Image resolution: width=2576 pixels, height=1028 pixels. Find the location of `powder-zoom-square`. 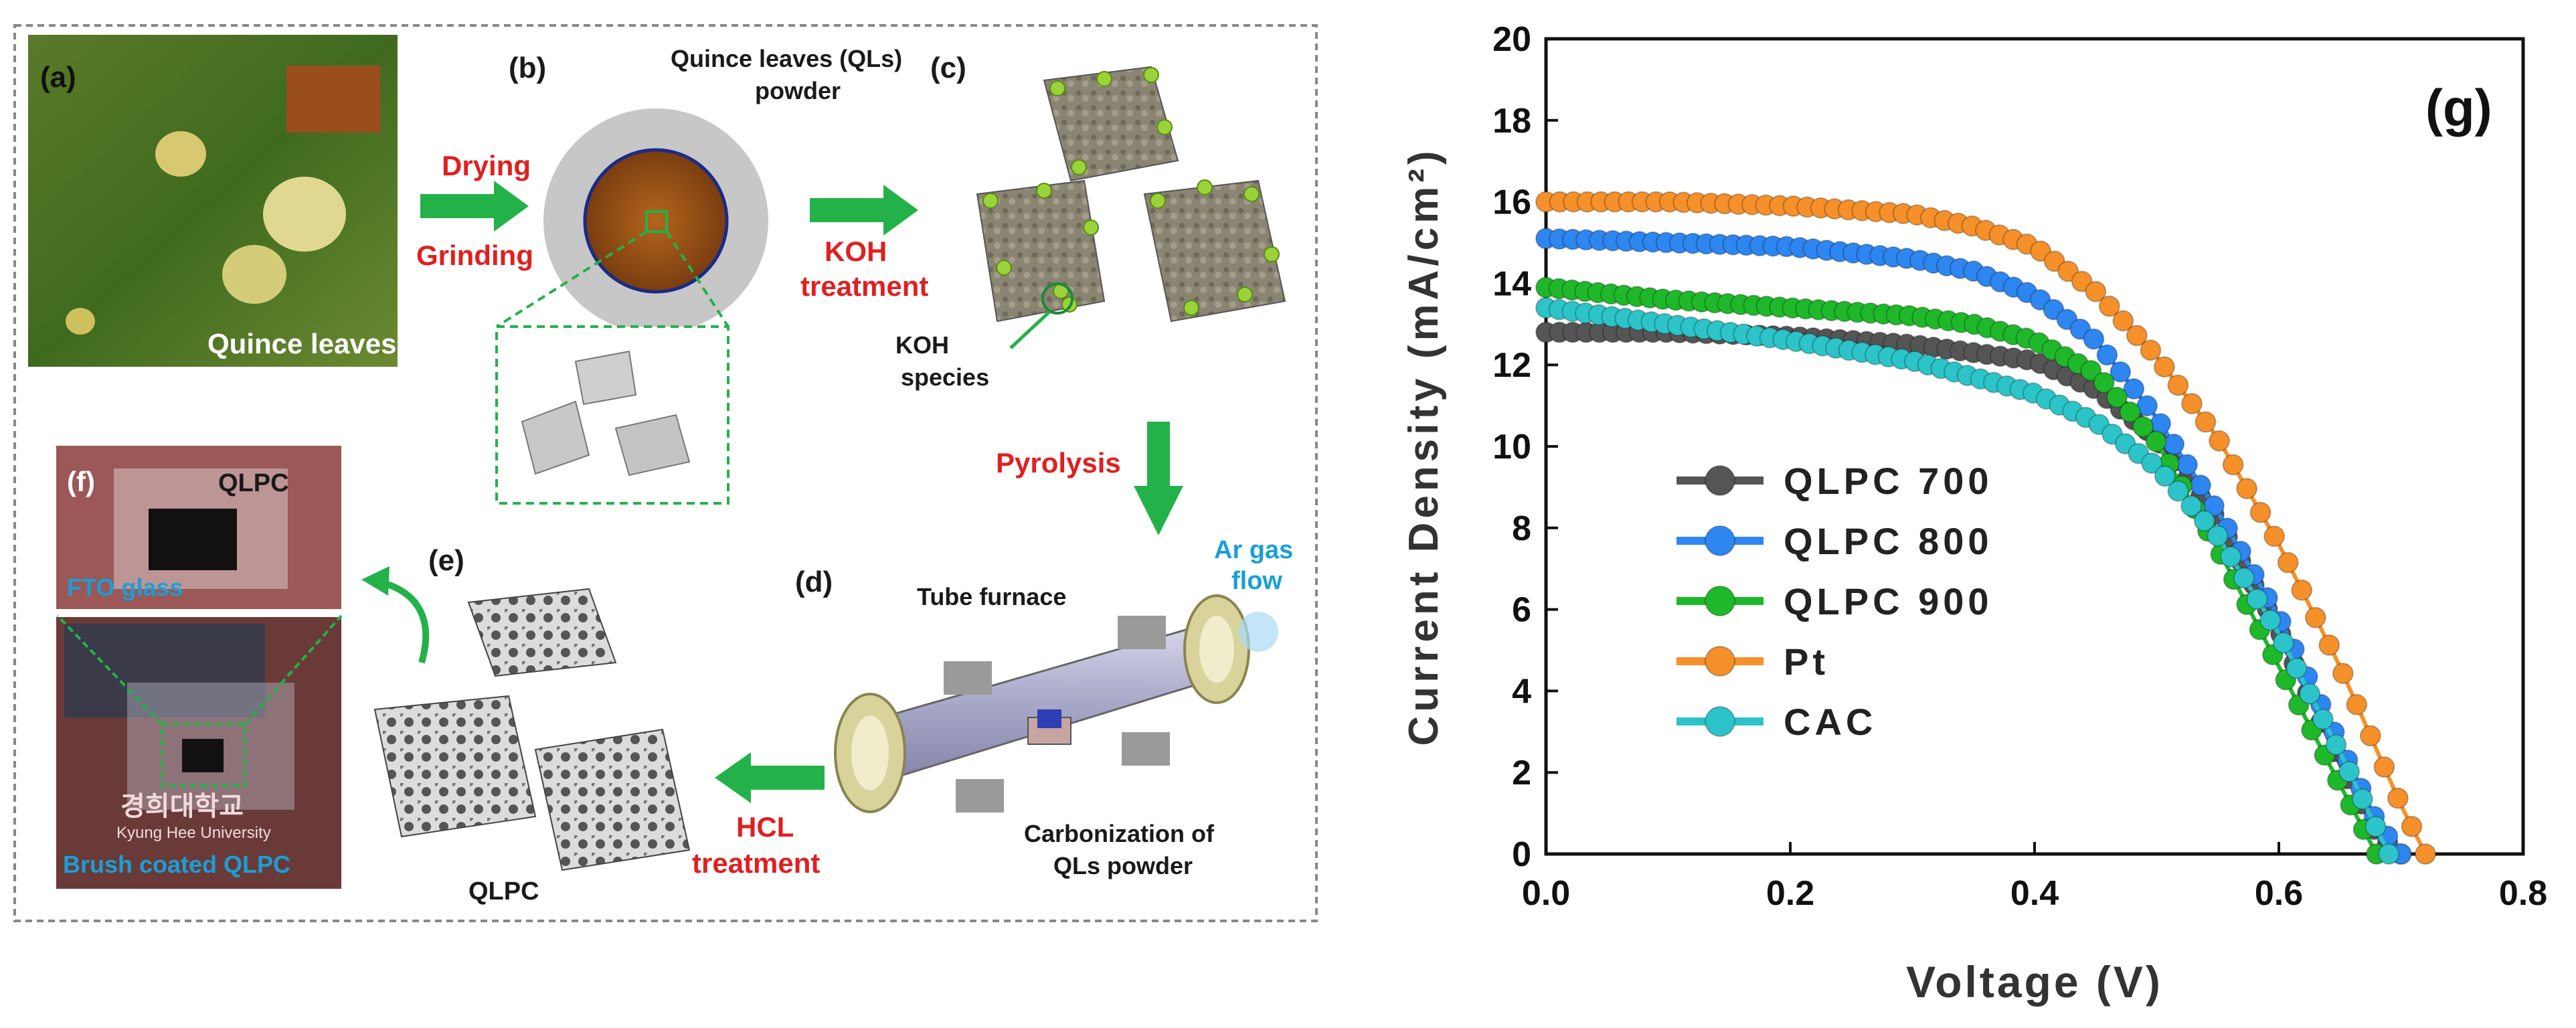

powder-zoom-square is located at coordinates (656, 222).